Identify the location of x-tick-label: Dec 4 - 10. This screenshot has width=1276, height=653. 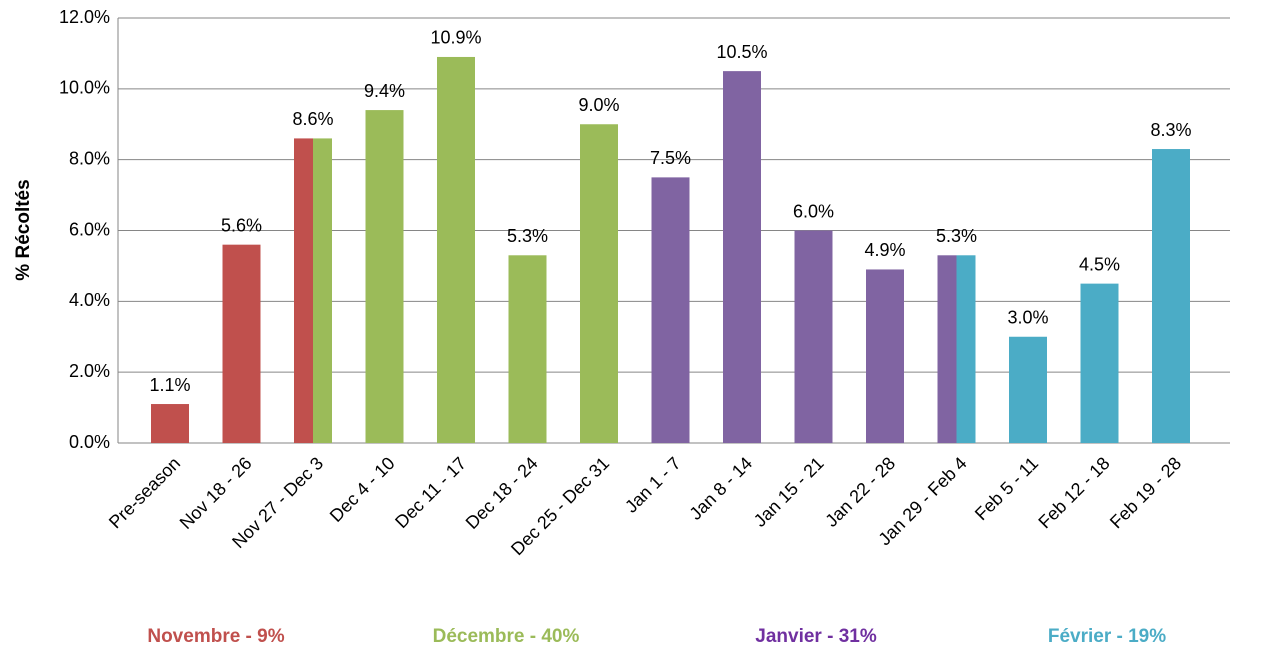
(362, 489).